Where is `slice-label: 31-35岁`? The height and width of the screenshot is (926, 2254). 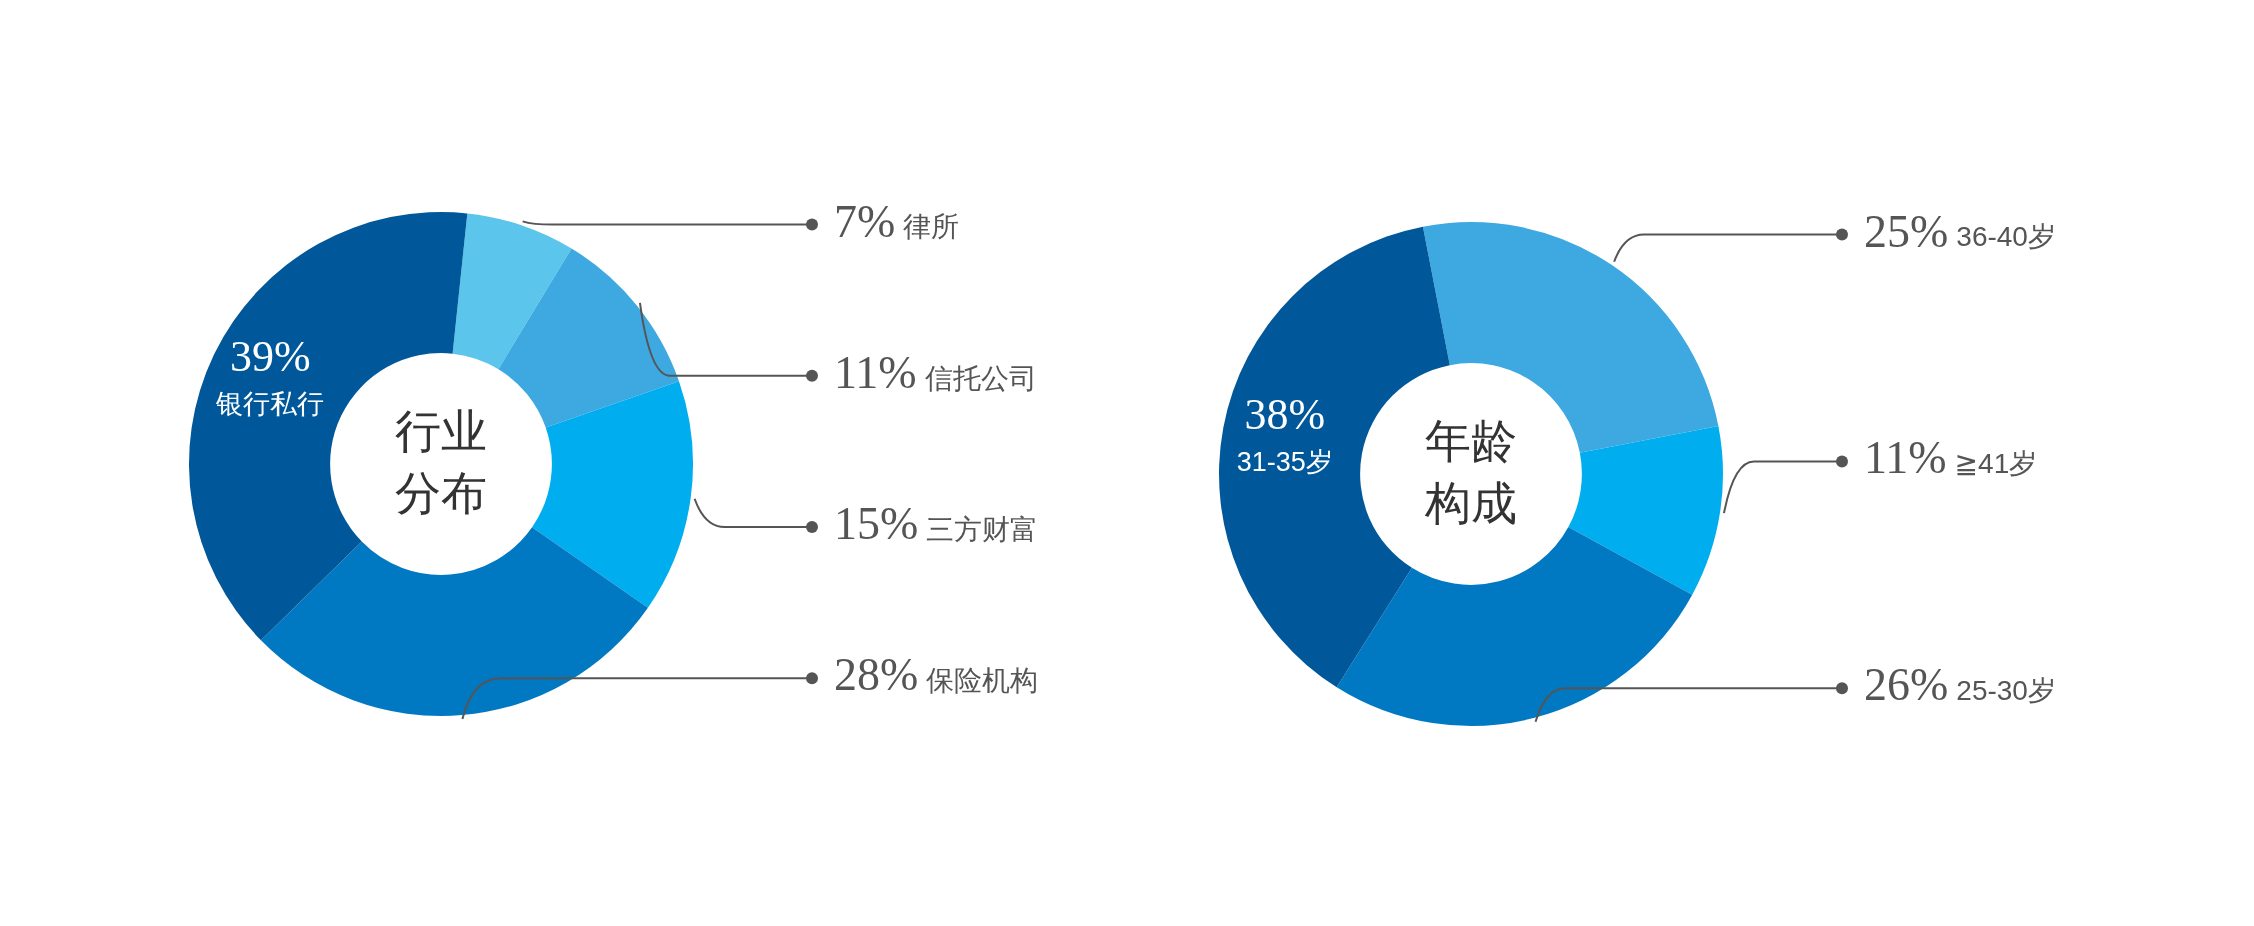 slice-label: 31-35岁 is located at coordinates (1284, 461).